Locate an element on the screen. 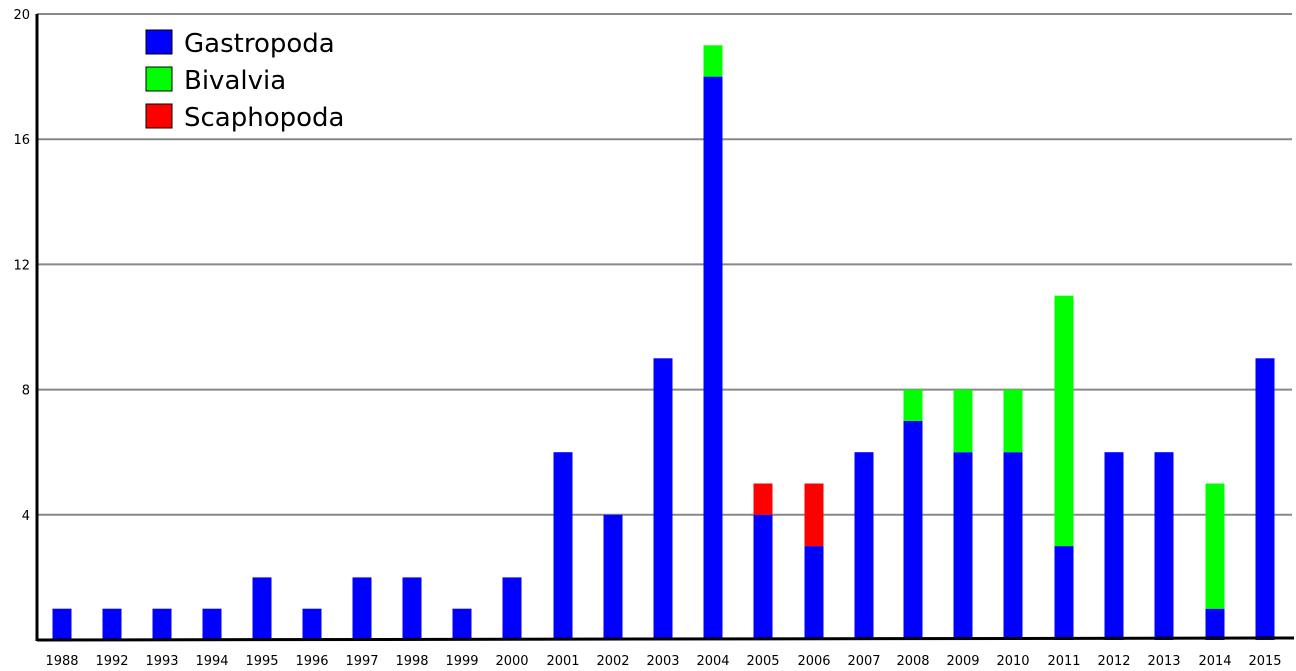  legend: Gastropoda Bivalvia Scaphopoda is located at coordinates (244, 81).